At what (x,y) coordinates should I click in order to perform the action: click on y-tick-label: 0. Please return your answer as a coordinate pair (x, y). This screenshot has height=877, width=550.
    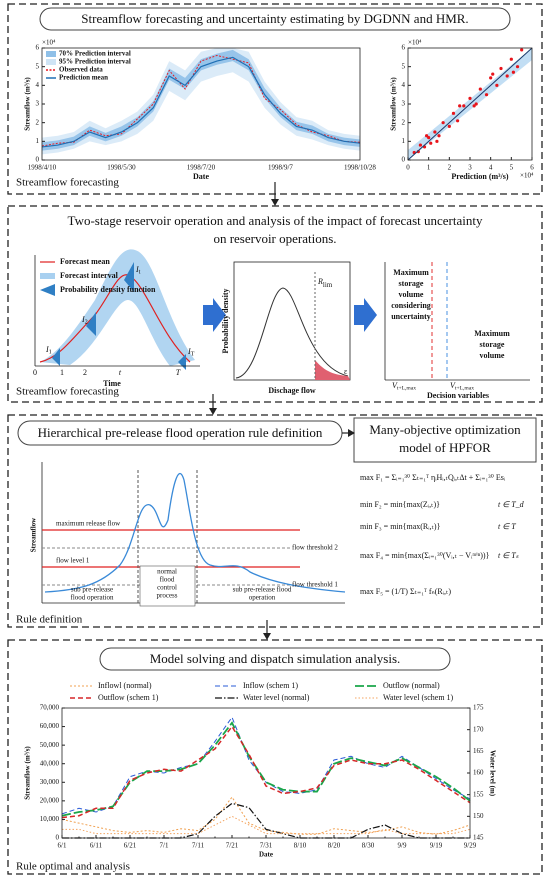
    Looking at the image, I should click on (38, 160).